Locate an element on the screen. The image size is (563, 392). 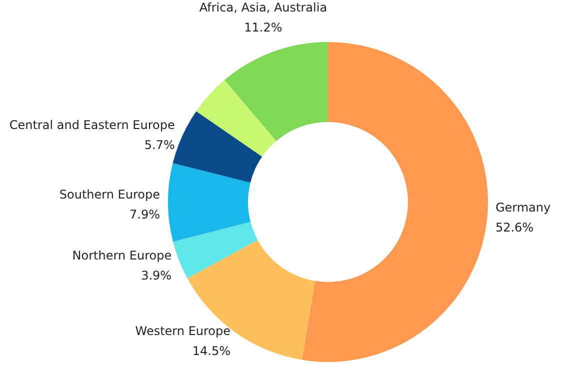
slice-label: Germany is located at coordinates (523, 207).